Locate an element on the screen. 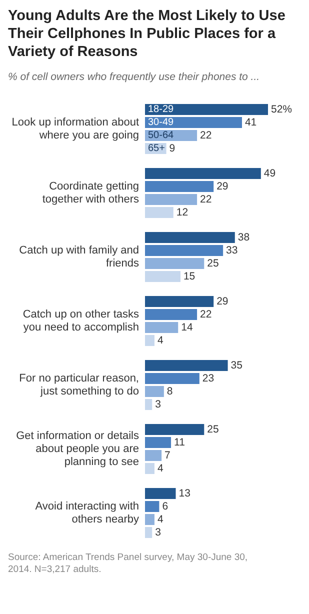 Image resolution: width=309 pixels, height=614 pixels. data-label: 15 is located at coordinates (189, 276).